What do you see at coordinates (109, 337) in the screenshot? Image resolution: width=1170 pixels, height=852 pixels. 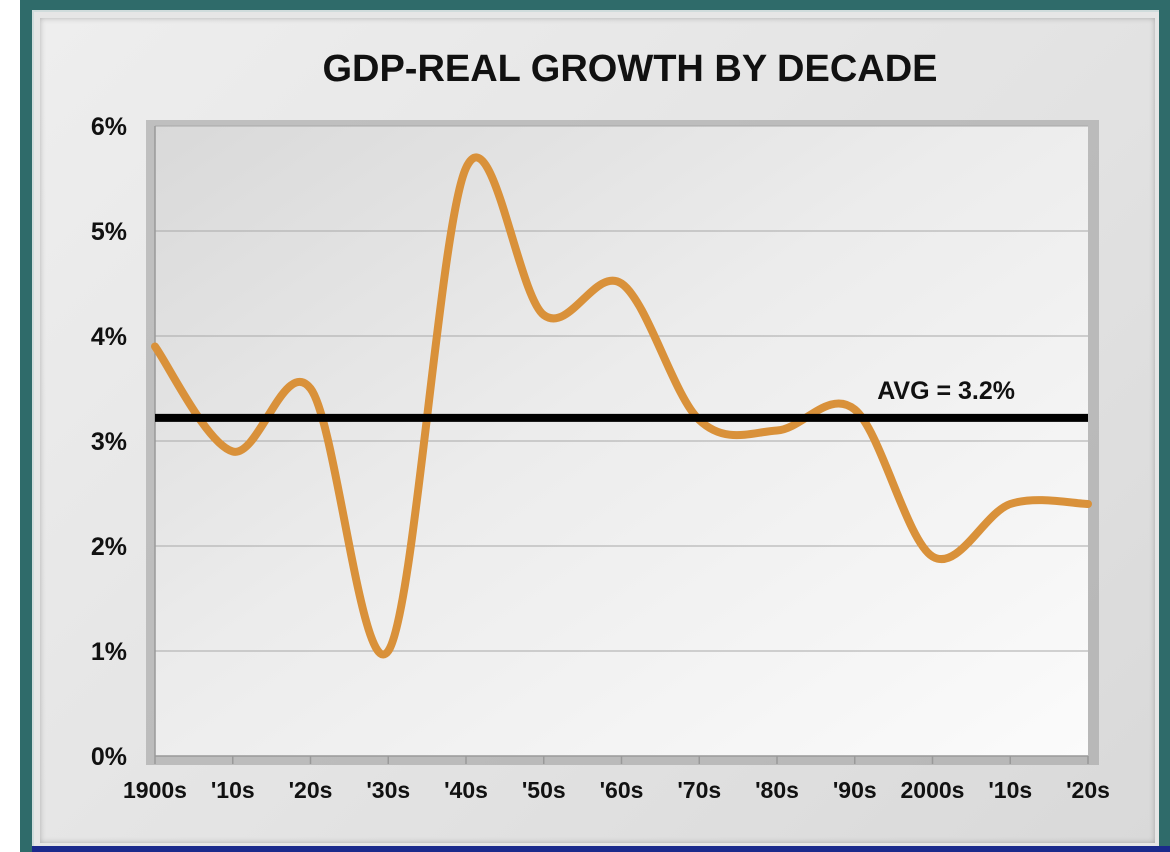 I see `y-tick-label: 4%` at bounding box center [109, 337].